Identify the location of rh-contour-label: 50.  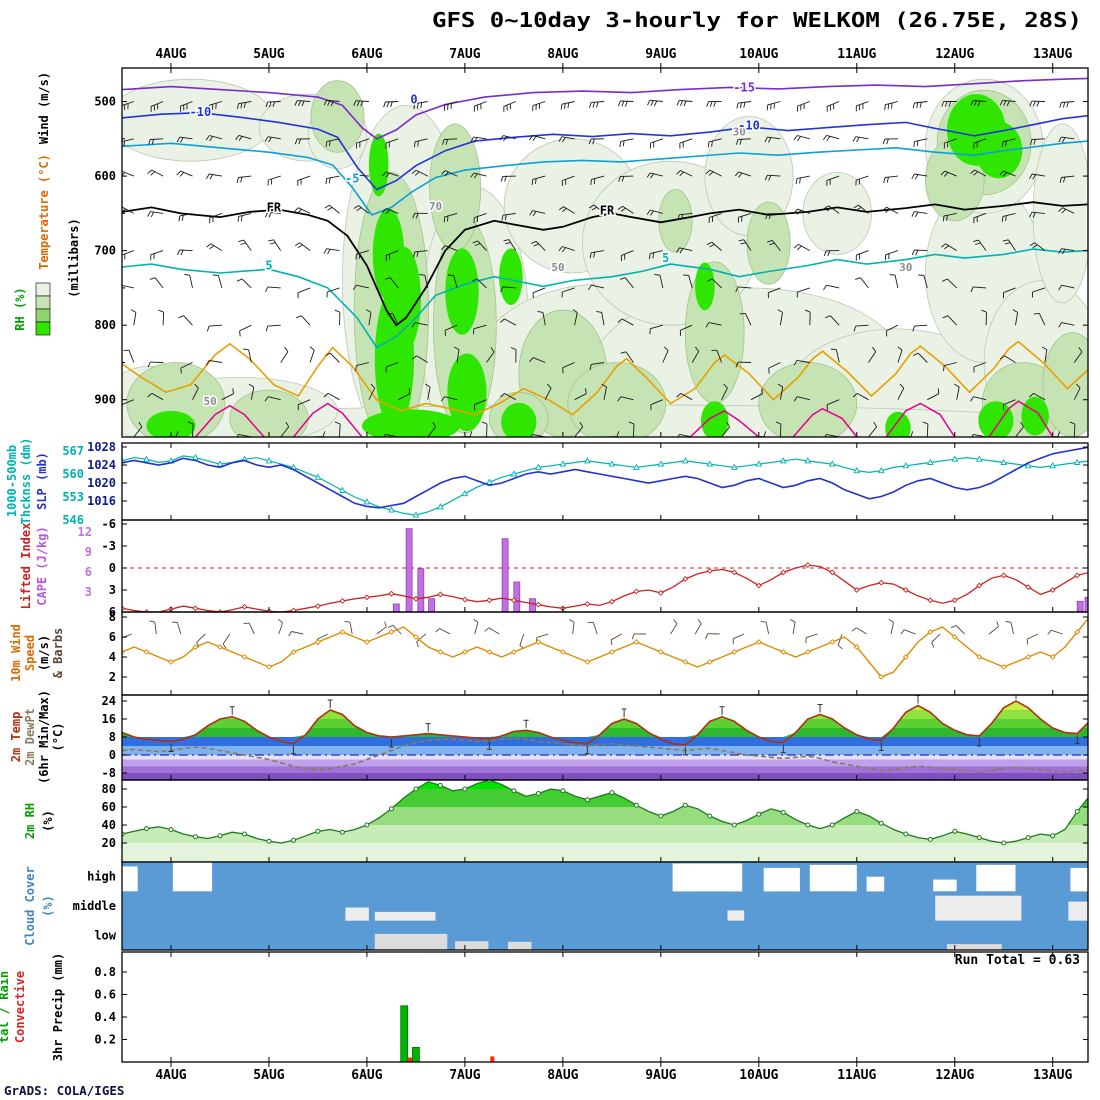
(210, 401).